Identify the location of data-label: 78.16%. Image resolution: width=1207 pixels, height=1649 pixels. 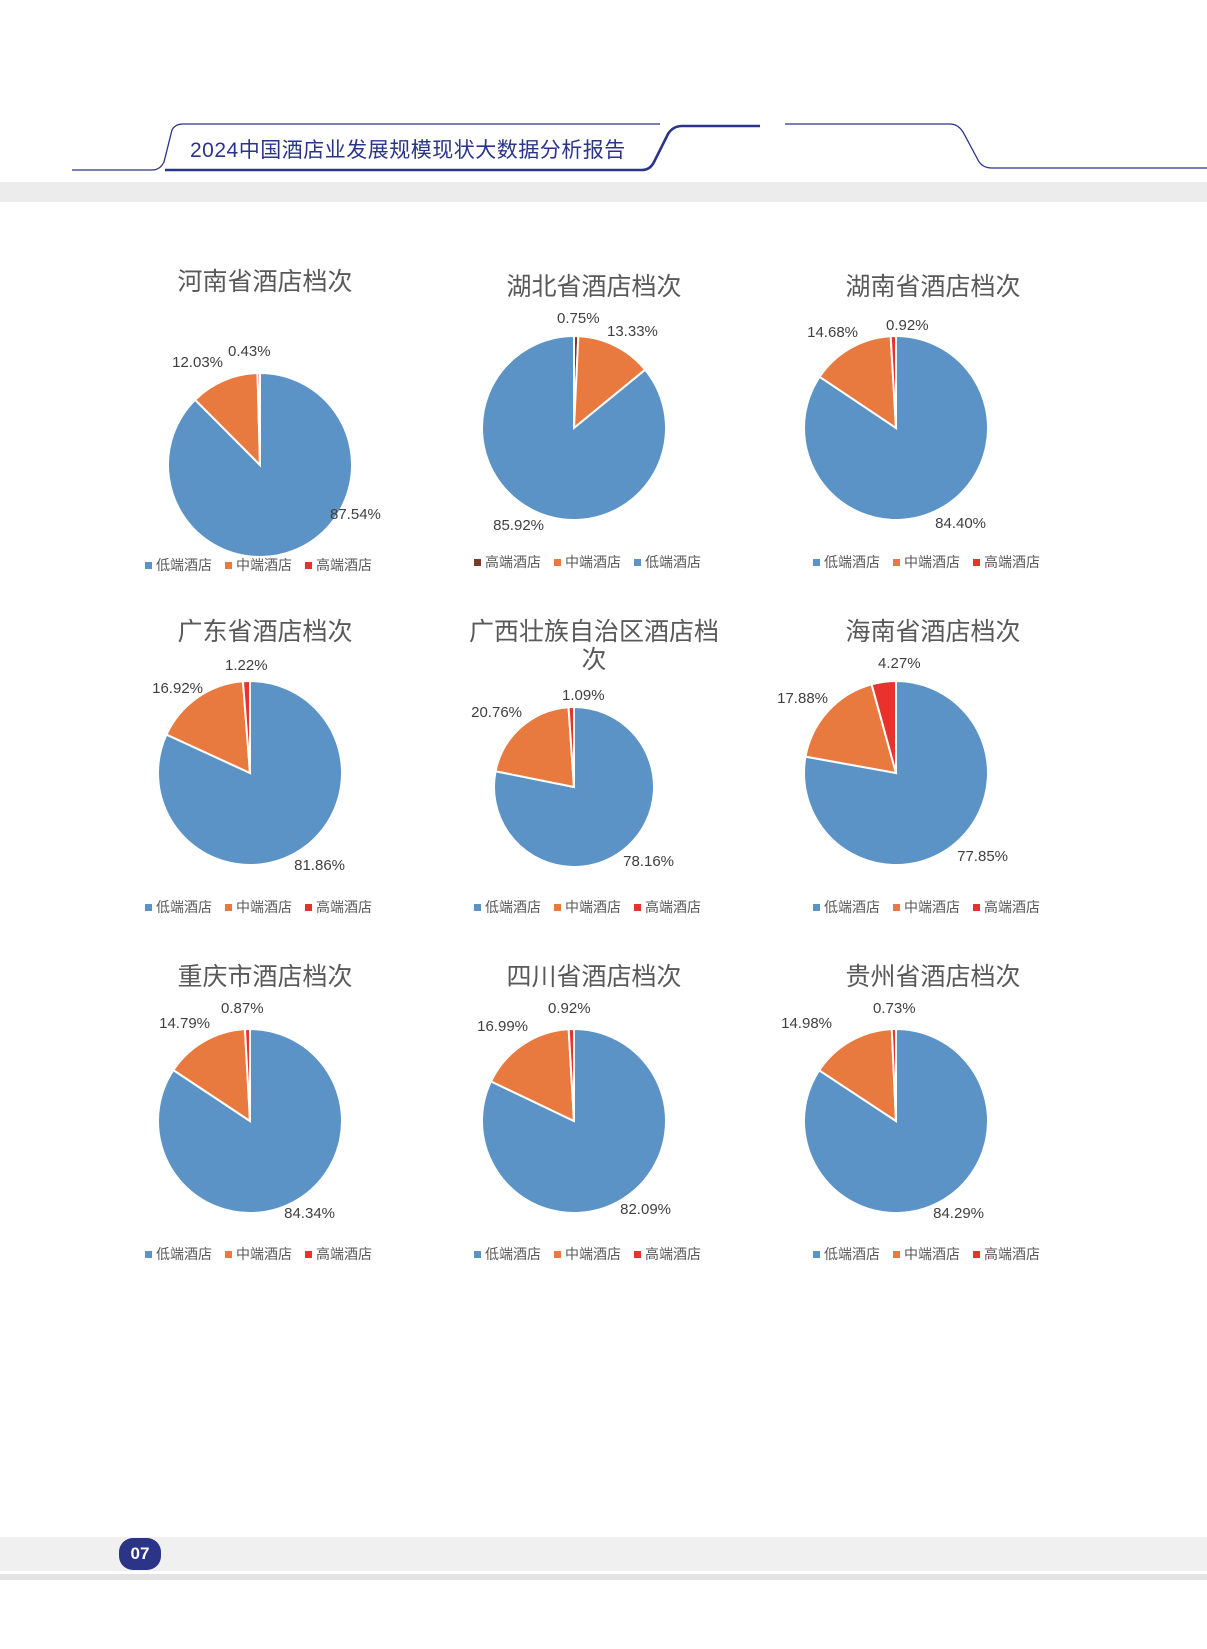
(648, 861).